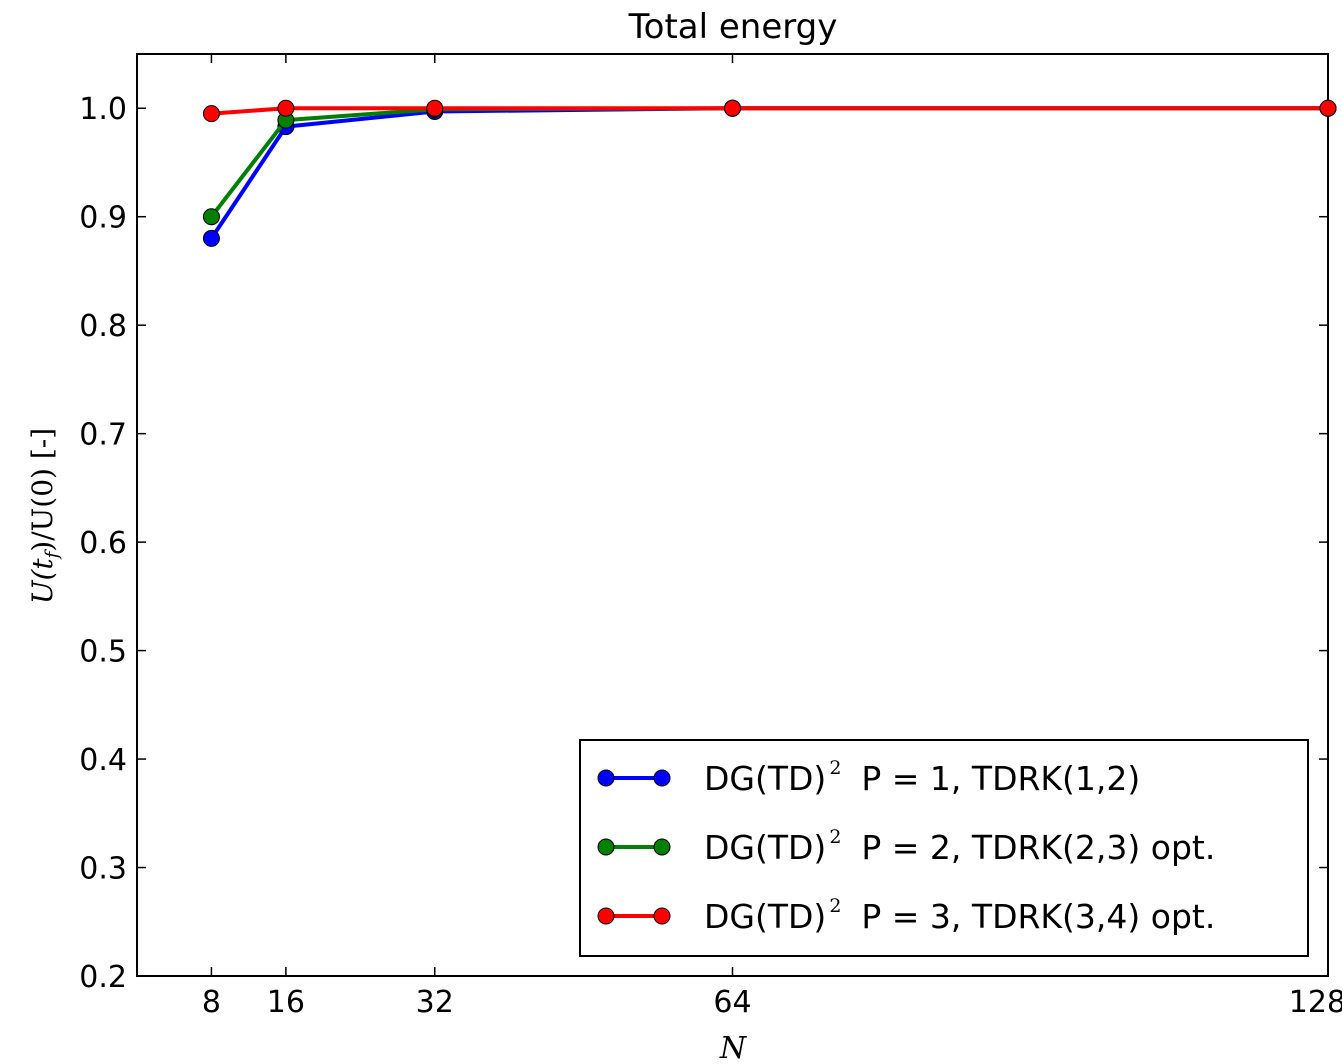 The height and width of the screenshot is (1064, 1342). I want to click on legend-entry: DG(TD) 2 P = 1, TDRK(1,2), so click(868, 777).